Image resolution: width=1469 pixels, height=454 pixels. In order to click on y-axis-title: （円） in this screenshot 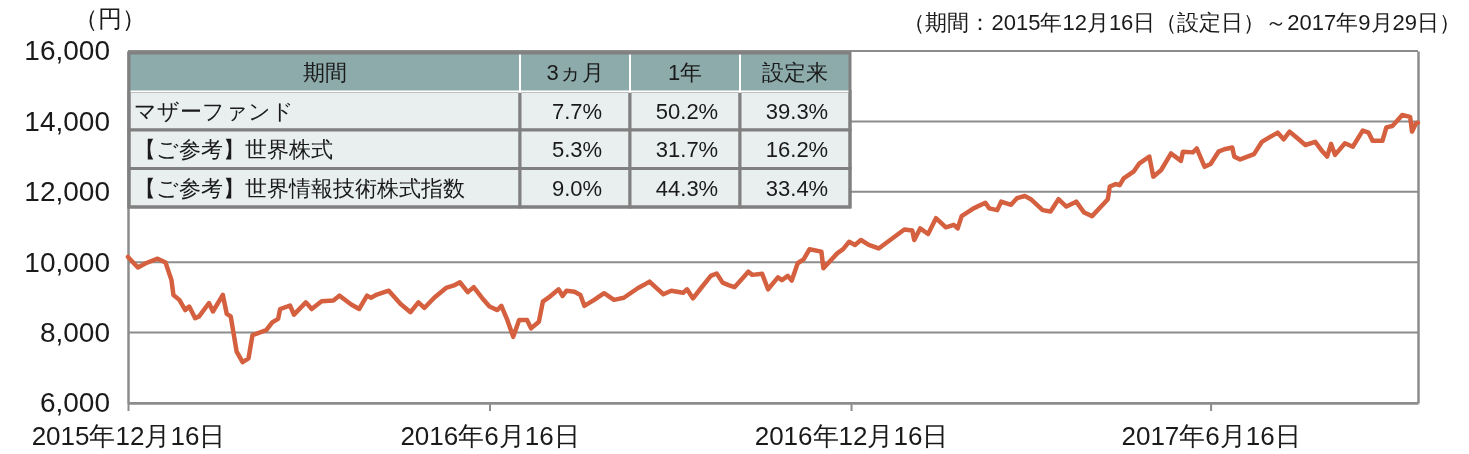, I will do `click(110, 18)`.